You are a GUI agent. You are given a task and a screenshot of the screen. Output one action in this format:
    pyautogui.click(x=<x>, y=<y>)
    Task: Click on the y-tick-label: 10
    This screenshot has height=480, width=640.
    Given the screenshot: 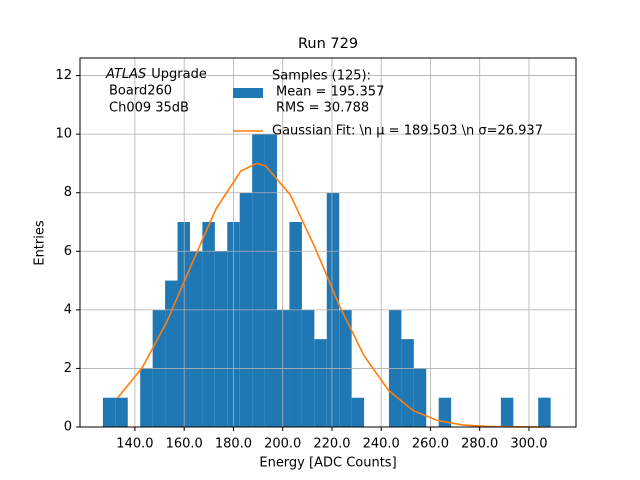 What is the action you would take?
    pyautogui.click(x=63, y=134)
    